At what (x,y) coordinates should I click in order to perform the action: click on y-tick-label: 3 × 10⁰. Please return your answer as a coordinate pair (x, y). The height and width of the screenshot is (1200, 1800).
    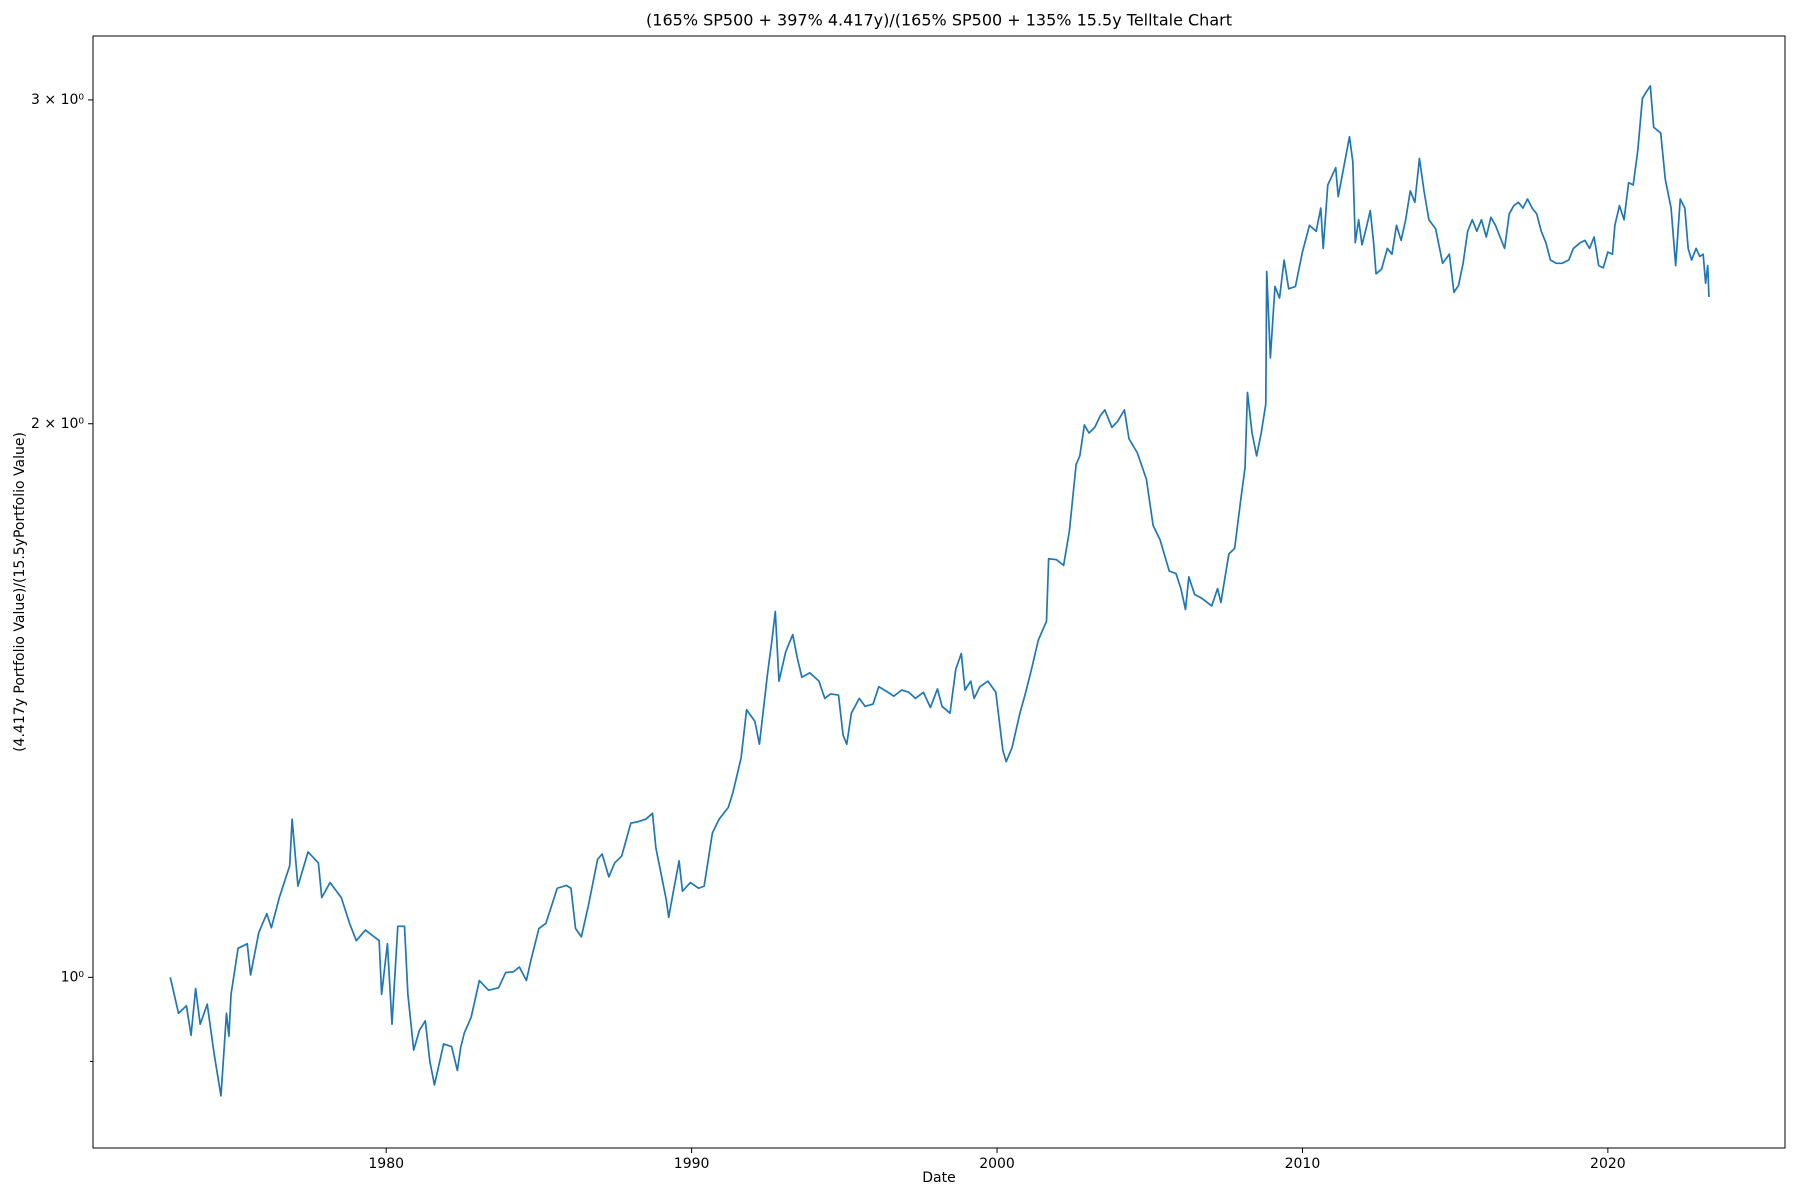
    Looking at the image, I should click on (57, 100).